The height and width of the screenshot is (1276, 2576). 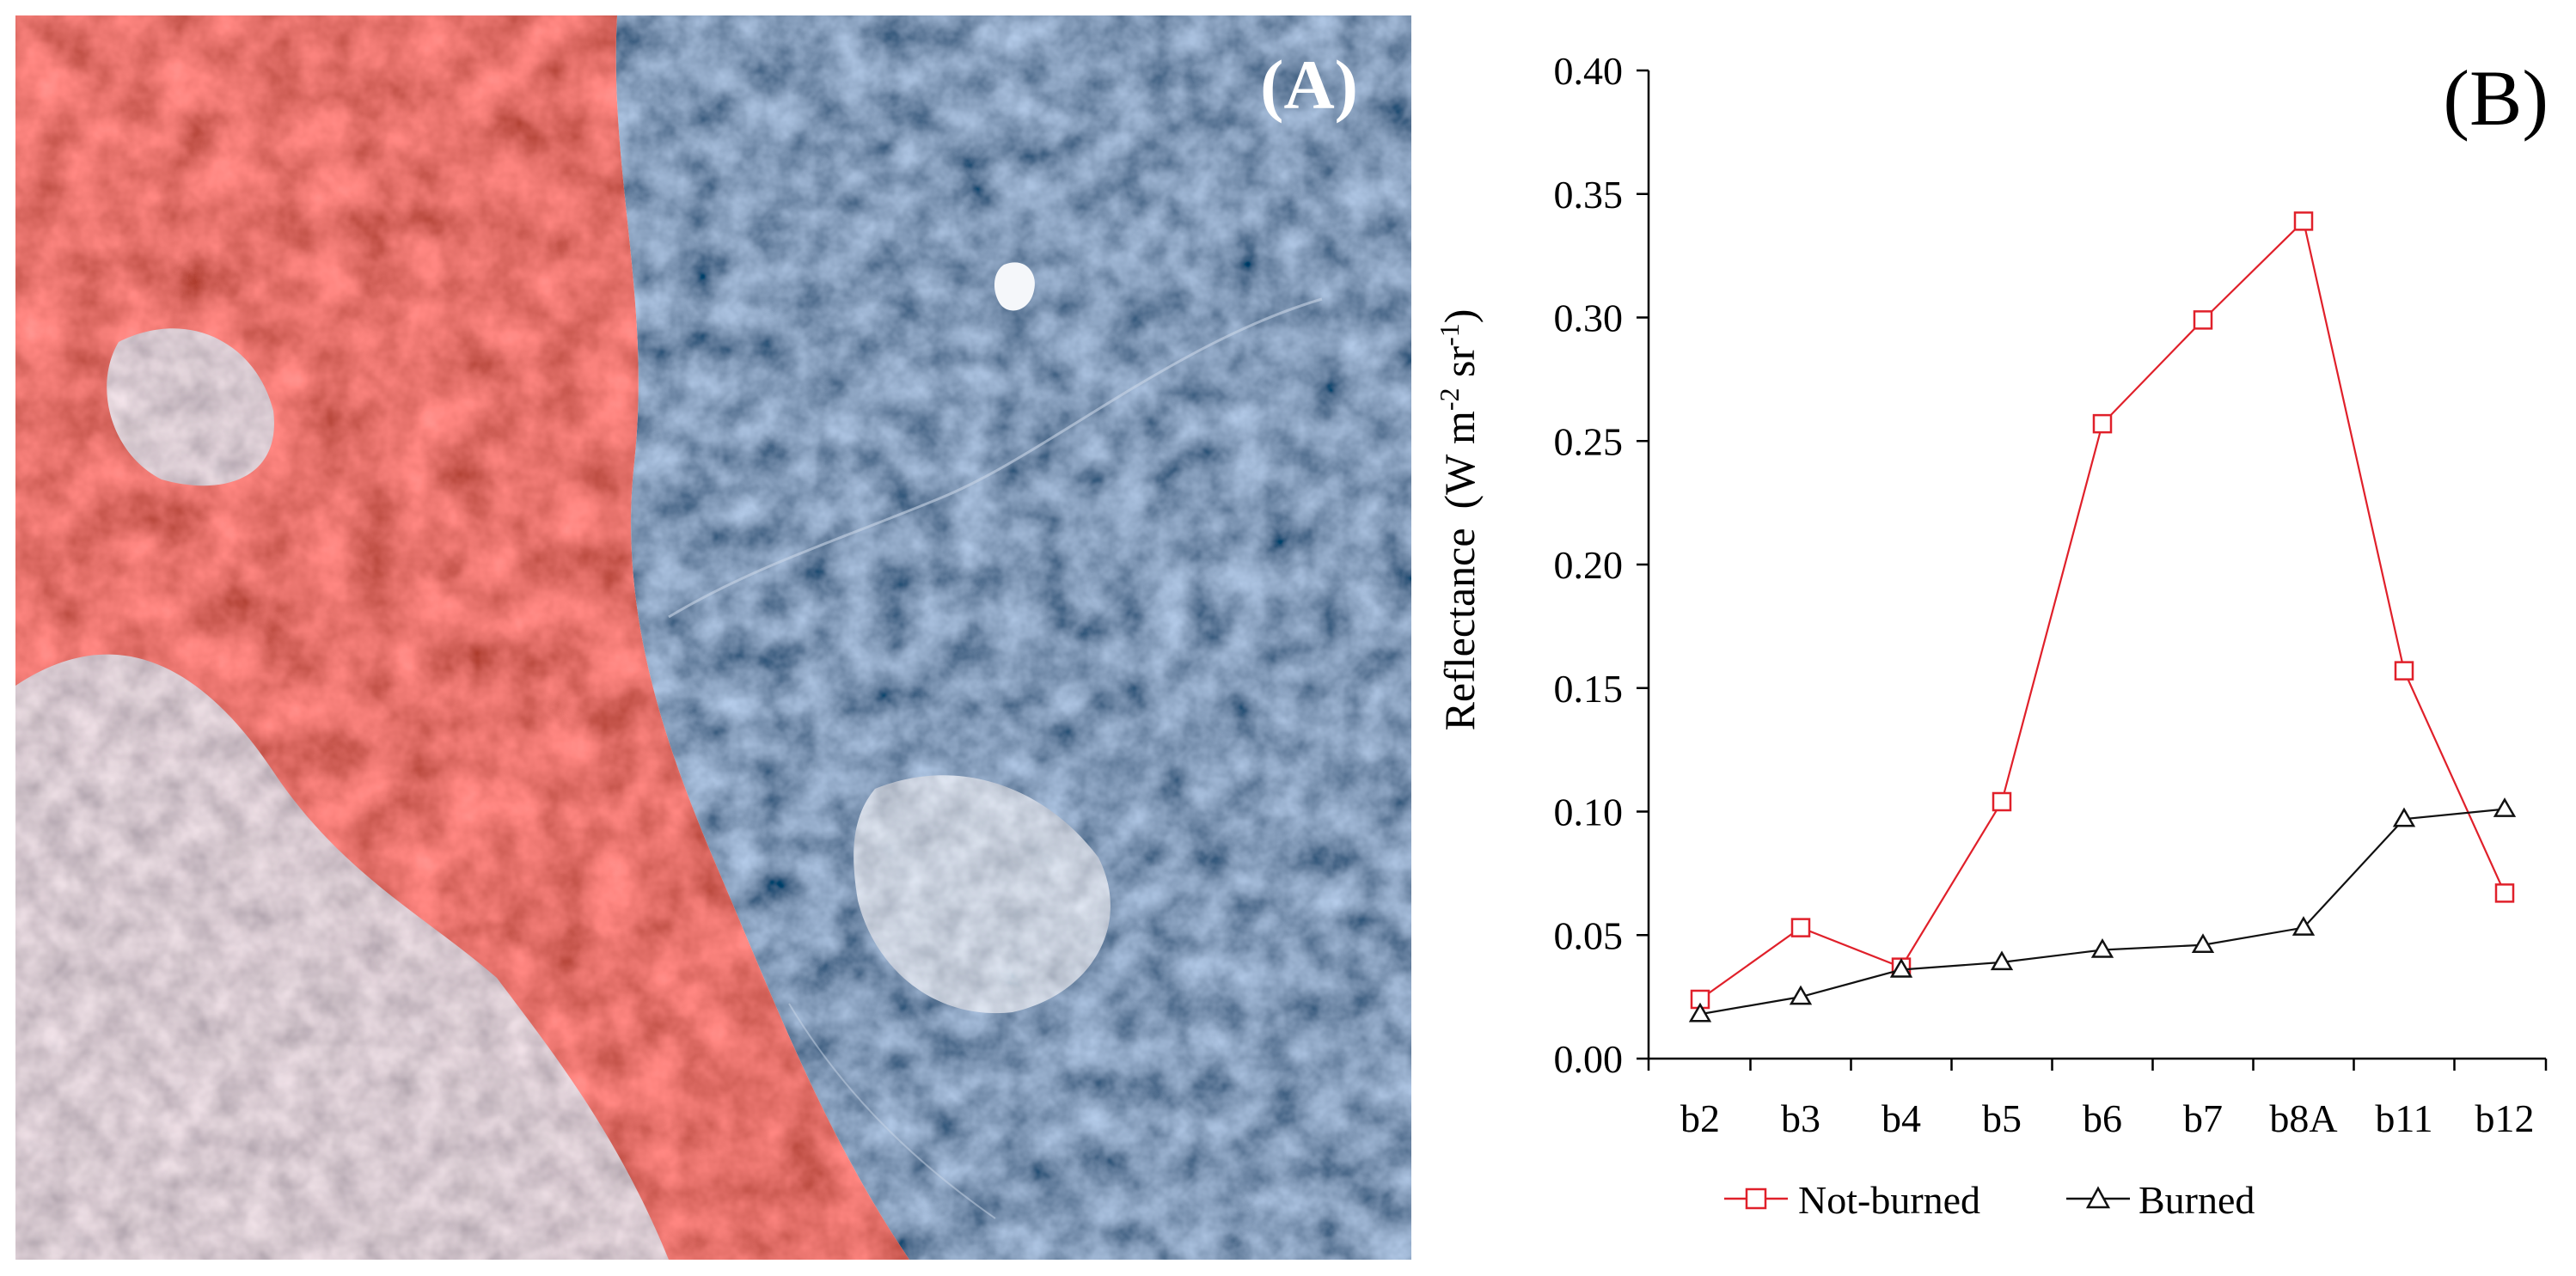 I want to click on y-tick-labels: 0.00 0.05 0.10 0.15 0.20 0.25 0.30 0.35 0.40, so click(x=1589, y=565).